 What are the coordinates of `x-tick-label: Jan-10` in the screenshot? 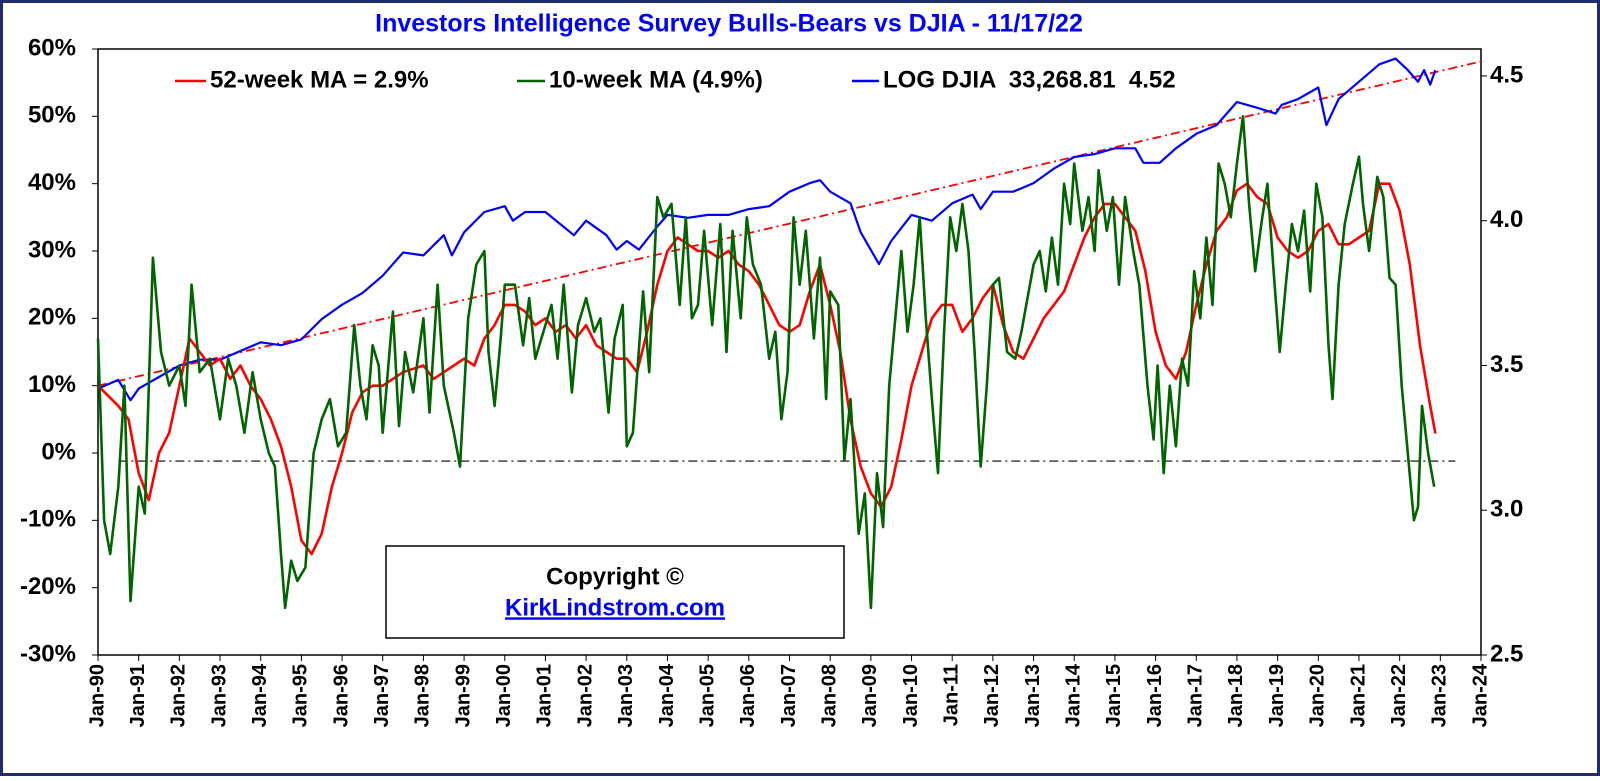 It's located at (911, 695).